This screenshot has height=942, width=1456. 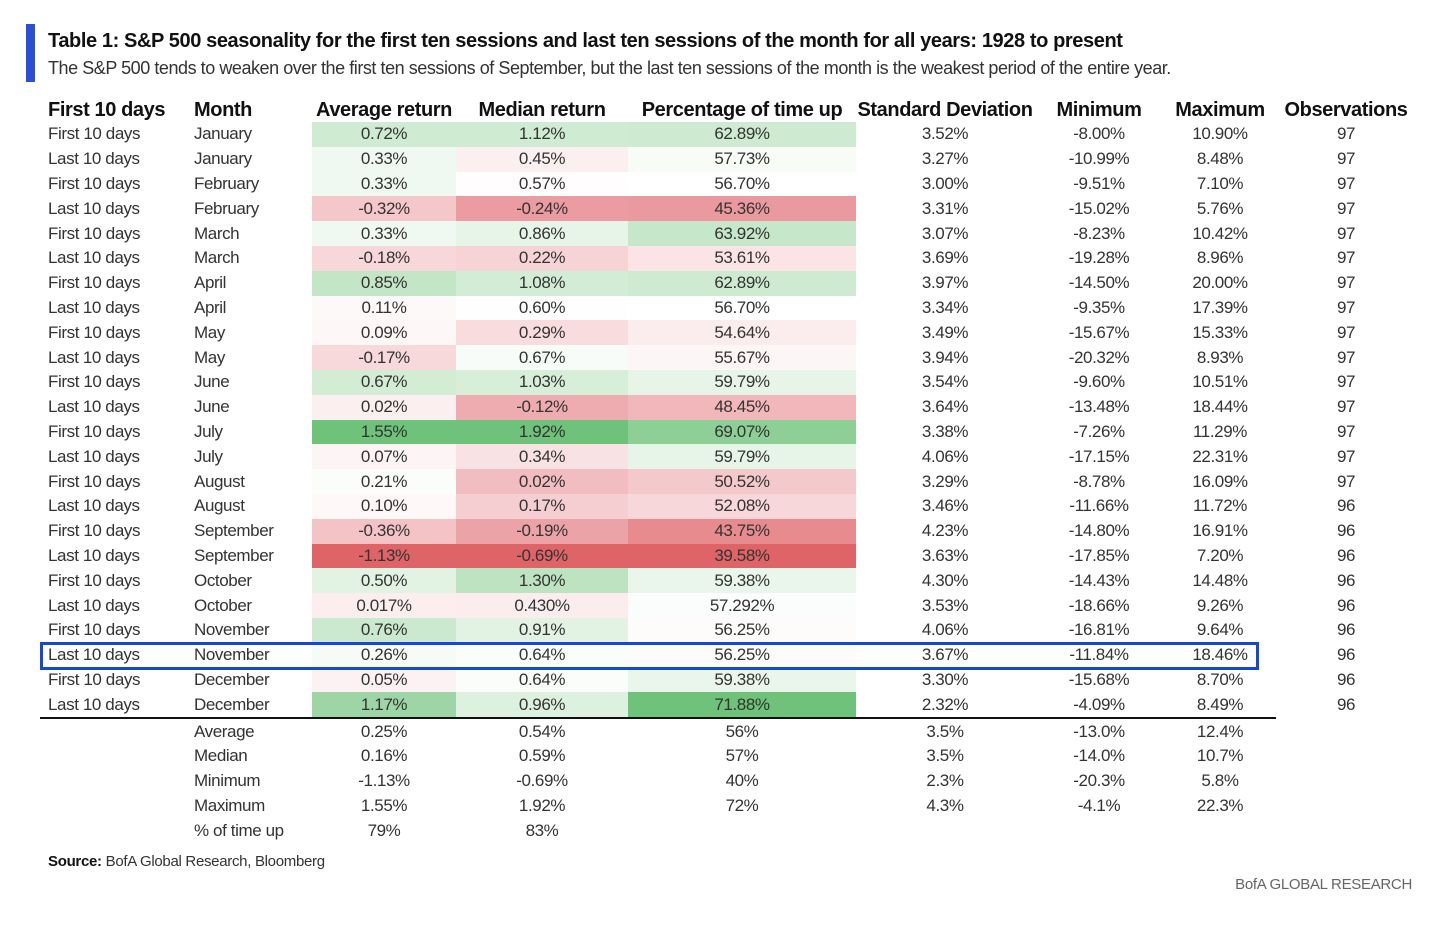 I want to click on cell-average-return: 1.17%, so click(x=384, y=706).